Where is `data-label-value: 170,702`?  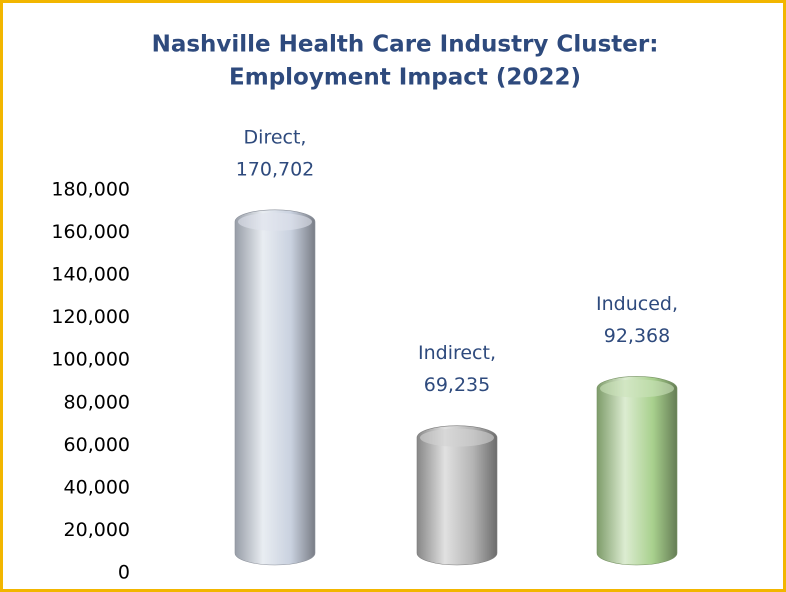
data-label-value: 170,702 is located at coordinates (275, 169).